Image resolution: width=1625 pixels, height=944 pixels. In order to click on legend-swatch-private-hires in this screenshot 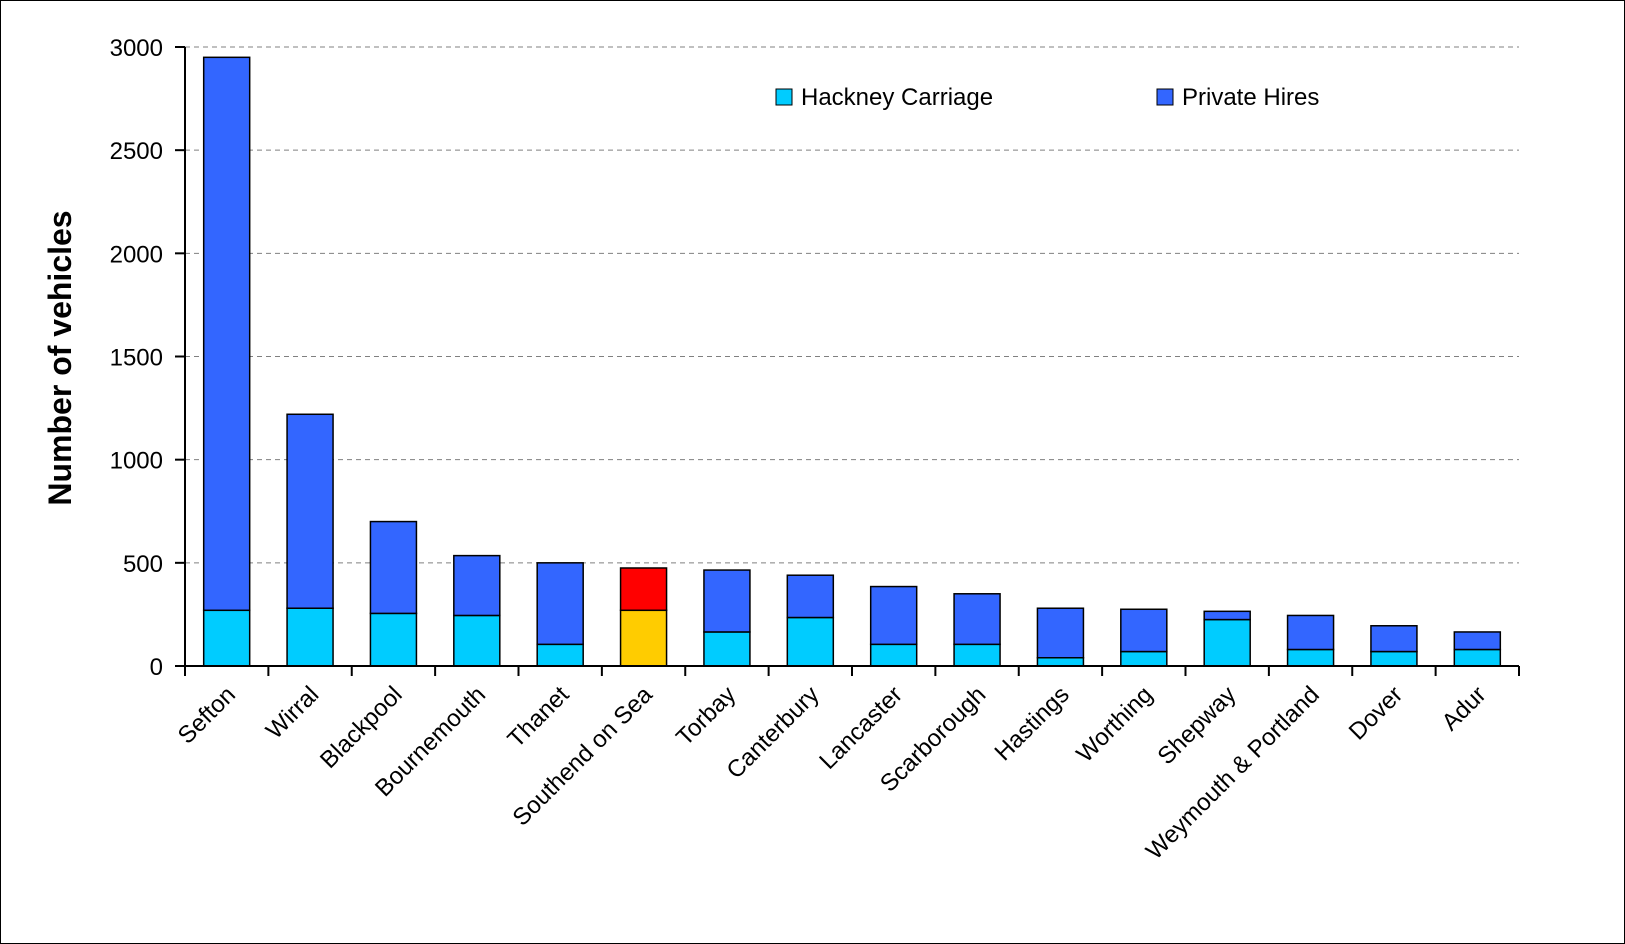, I will do `click(1165, 97)`.